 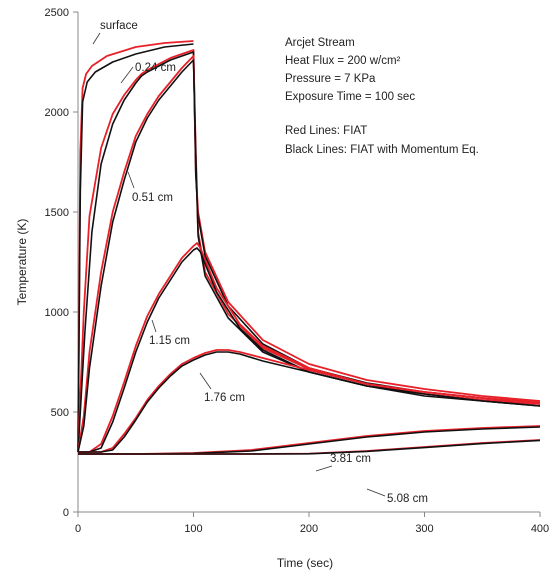 I want to click on x-tick-label: 100, so click(x=193, y=529).